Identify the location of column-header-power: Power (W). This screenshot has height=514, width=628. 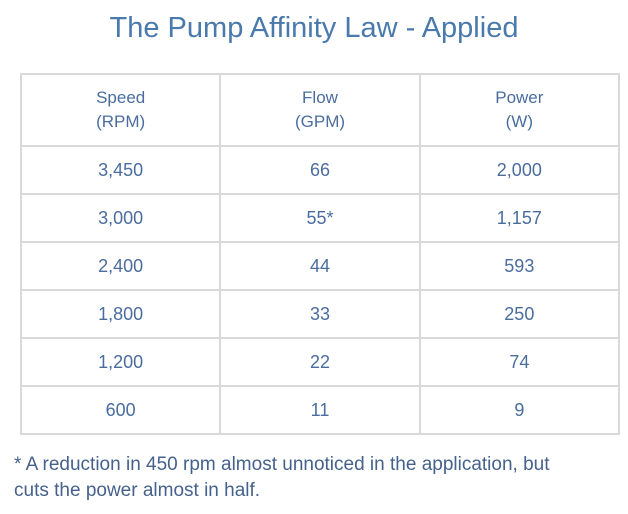
(519, 110).